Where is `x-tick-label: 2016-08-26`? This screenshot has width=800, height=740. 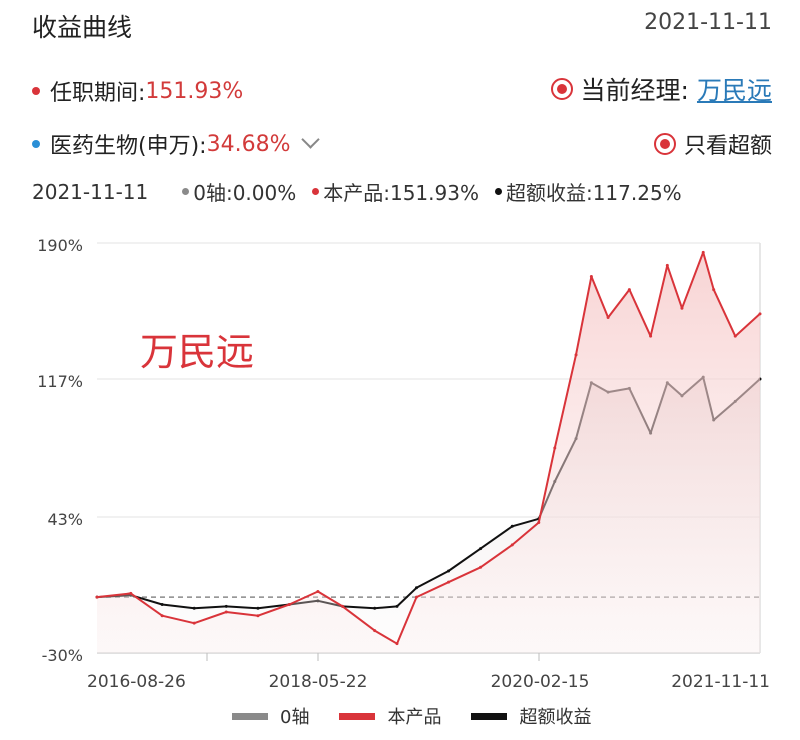
x-tick-label: 2016-08-26 is located at coordinates (136, 682).